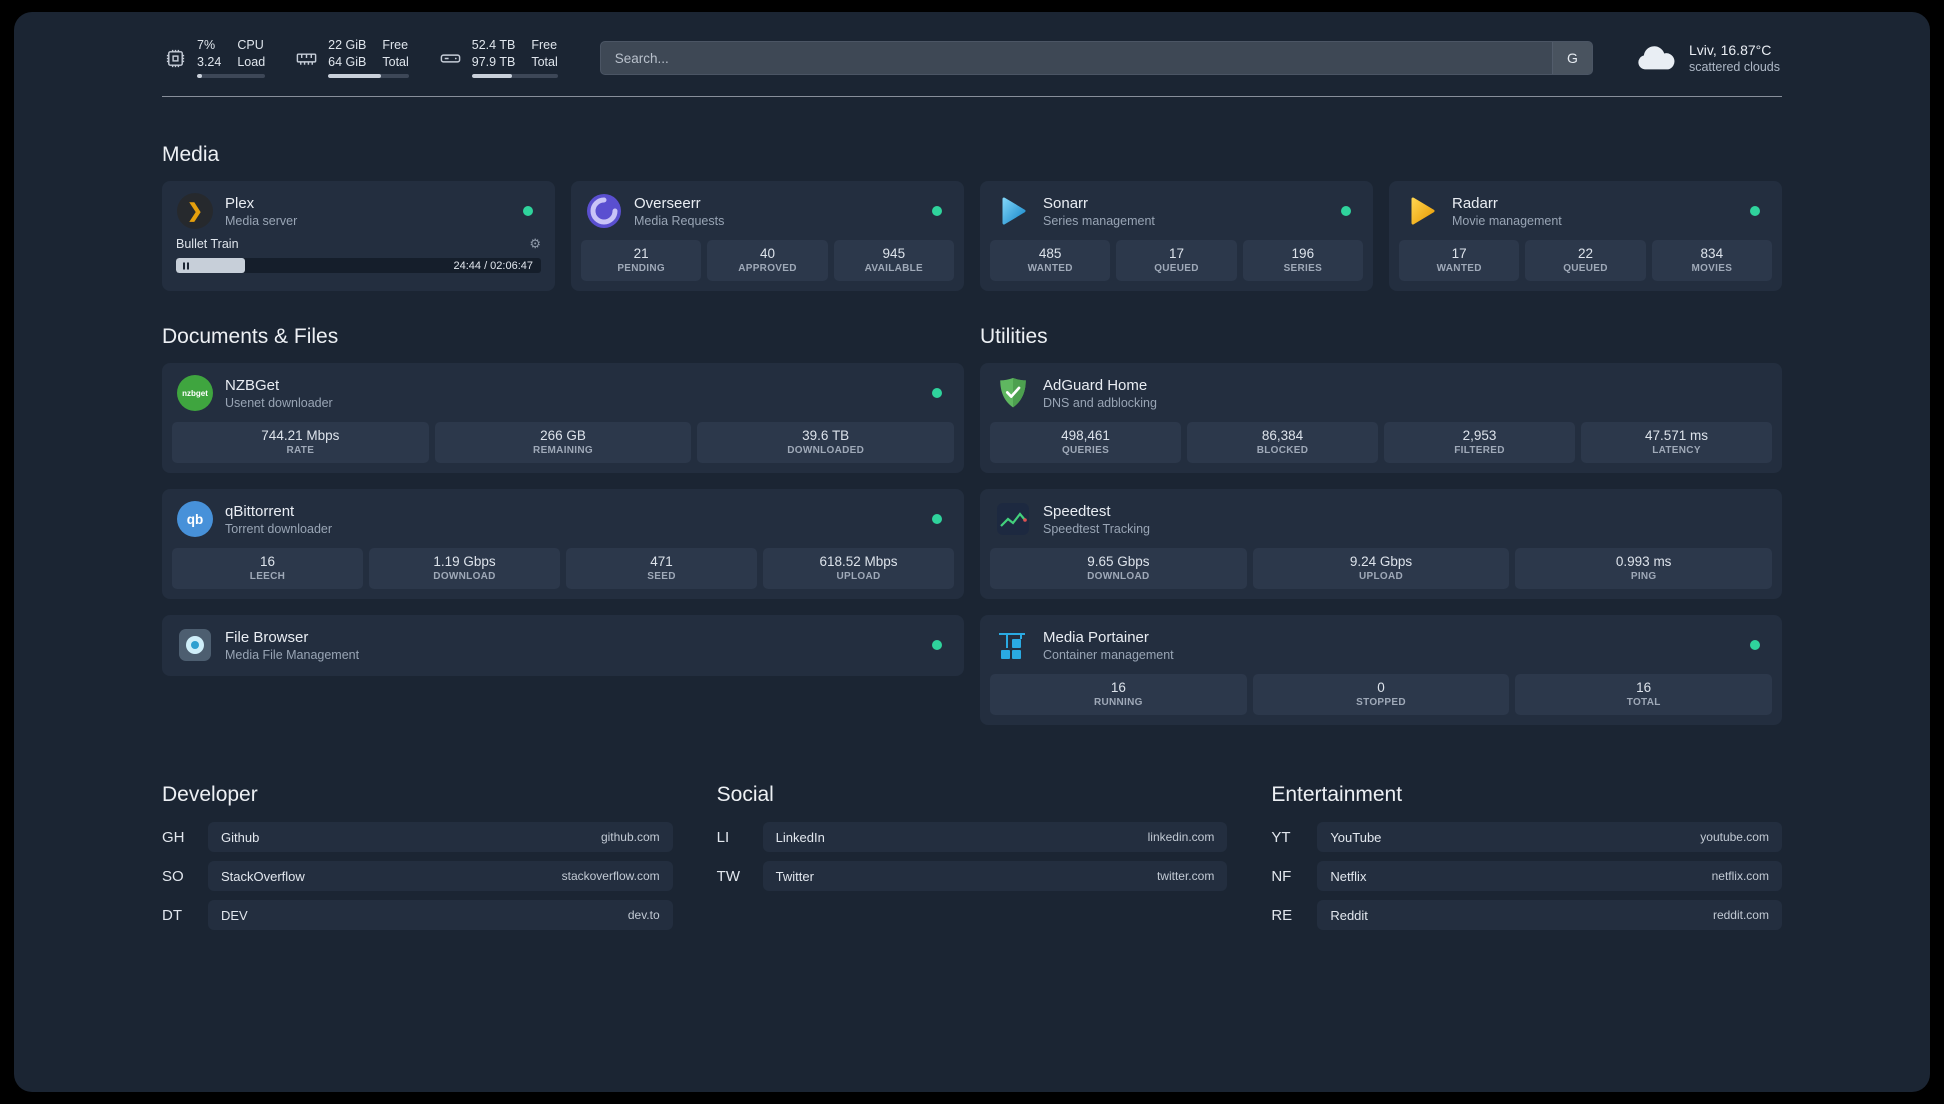 The height and width of the screenshot is (1104, 1944). What do you see at coordinates (172, 915) in the screenshot?
I see `bookmark-abbr: DT` at bounding box center [172, 915].